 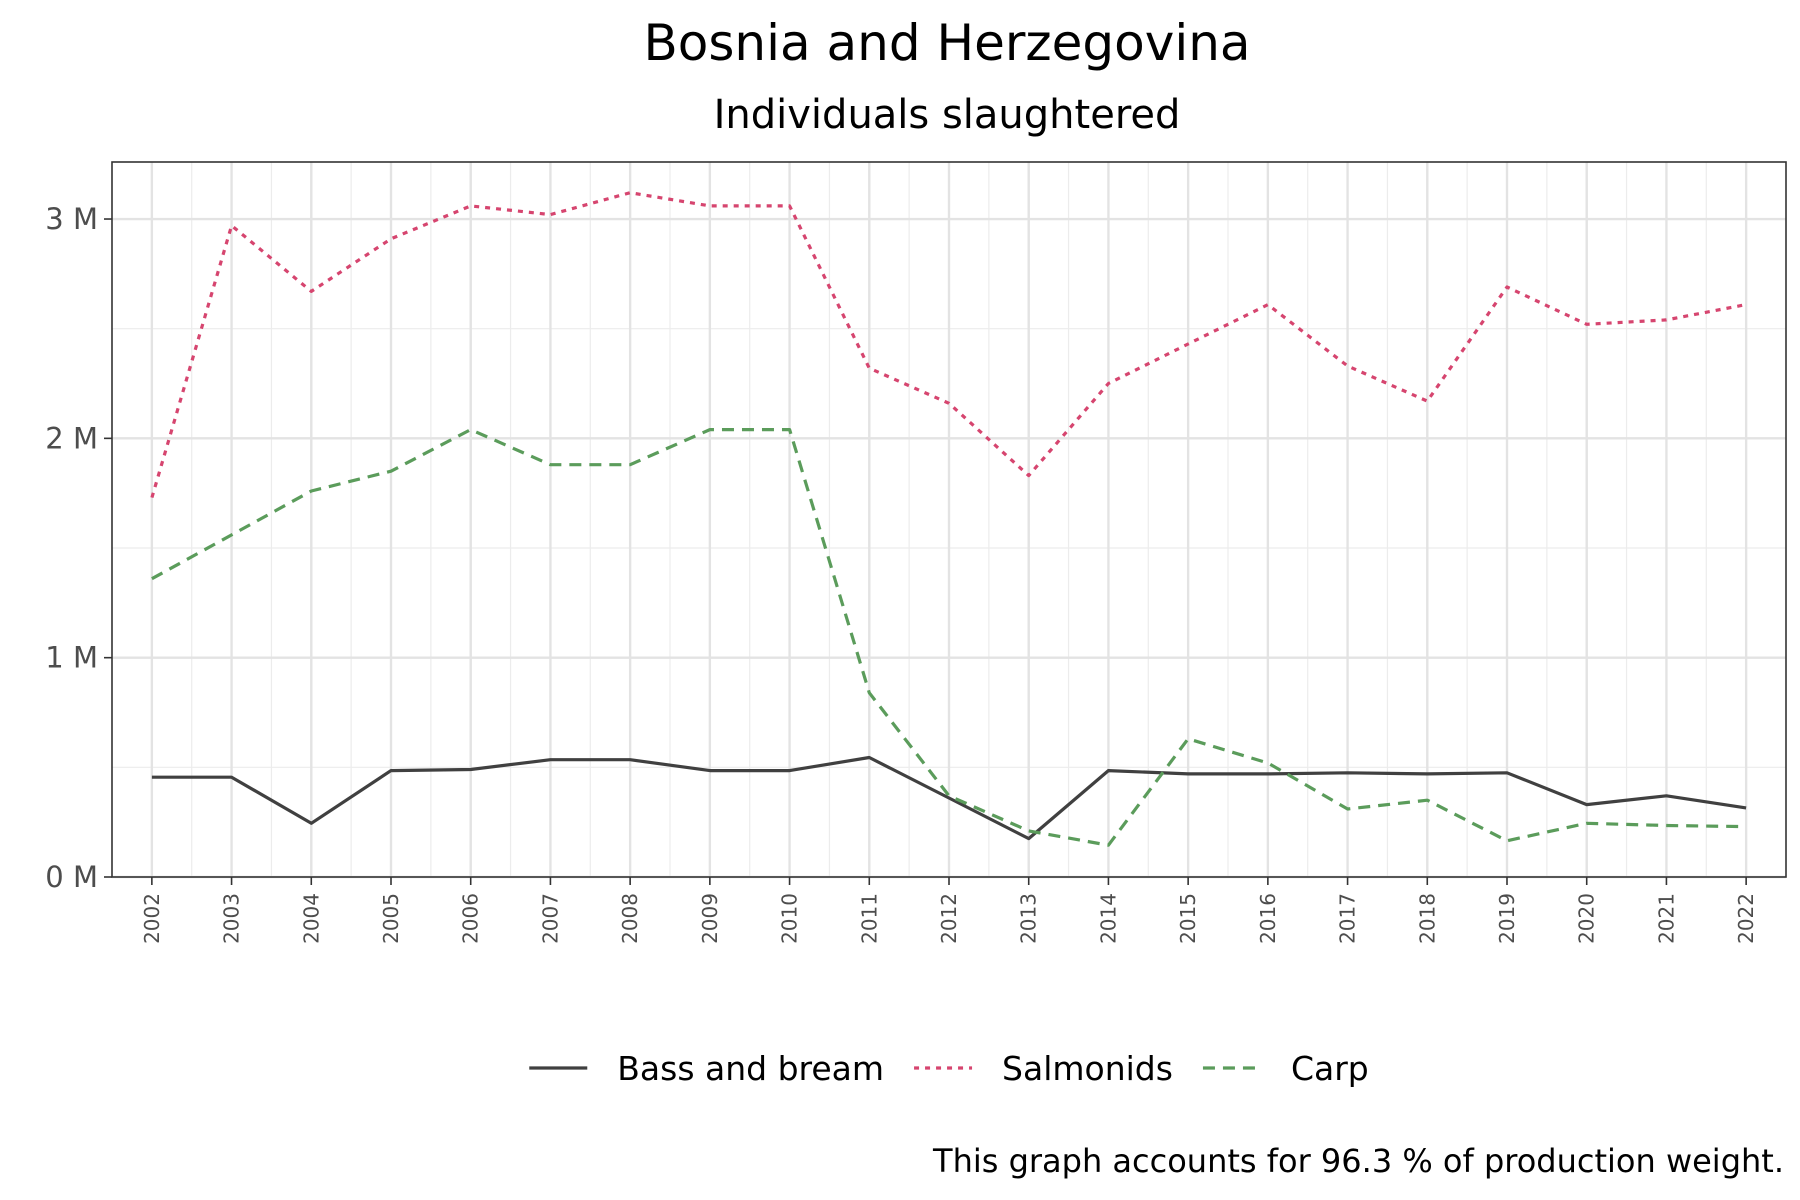 I want to click on legend-label: Carp, so click(x=1330, y=1068).